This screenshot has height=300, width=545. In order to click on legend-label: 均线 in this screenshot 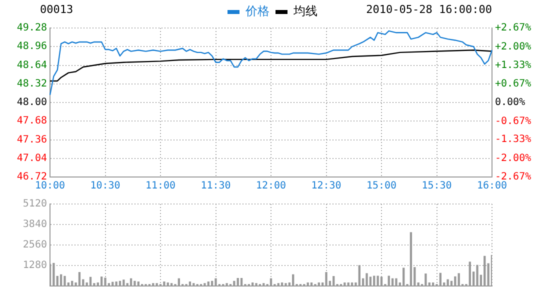, I will do `click(305, 11)`.